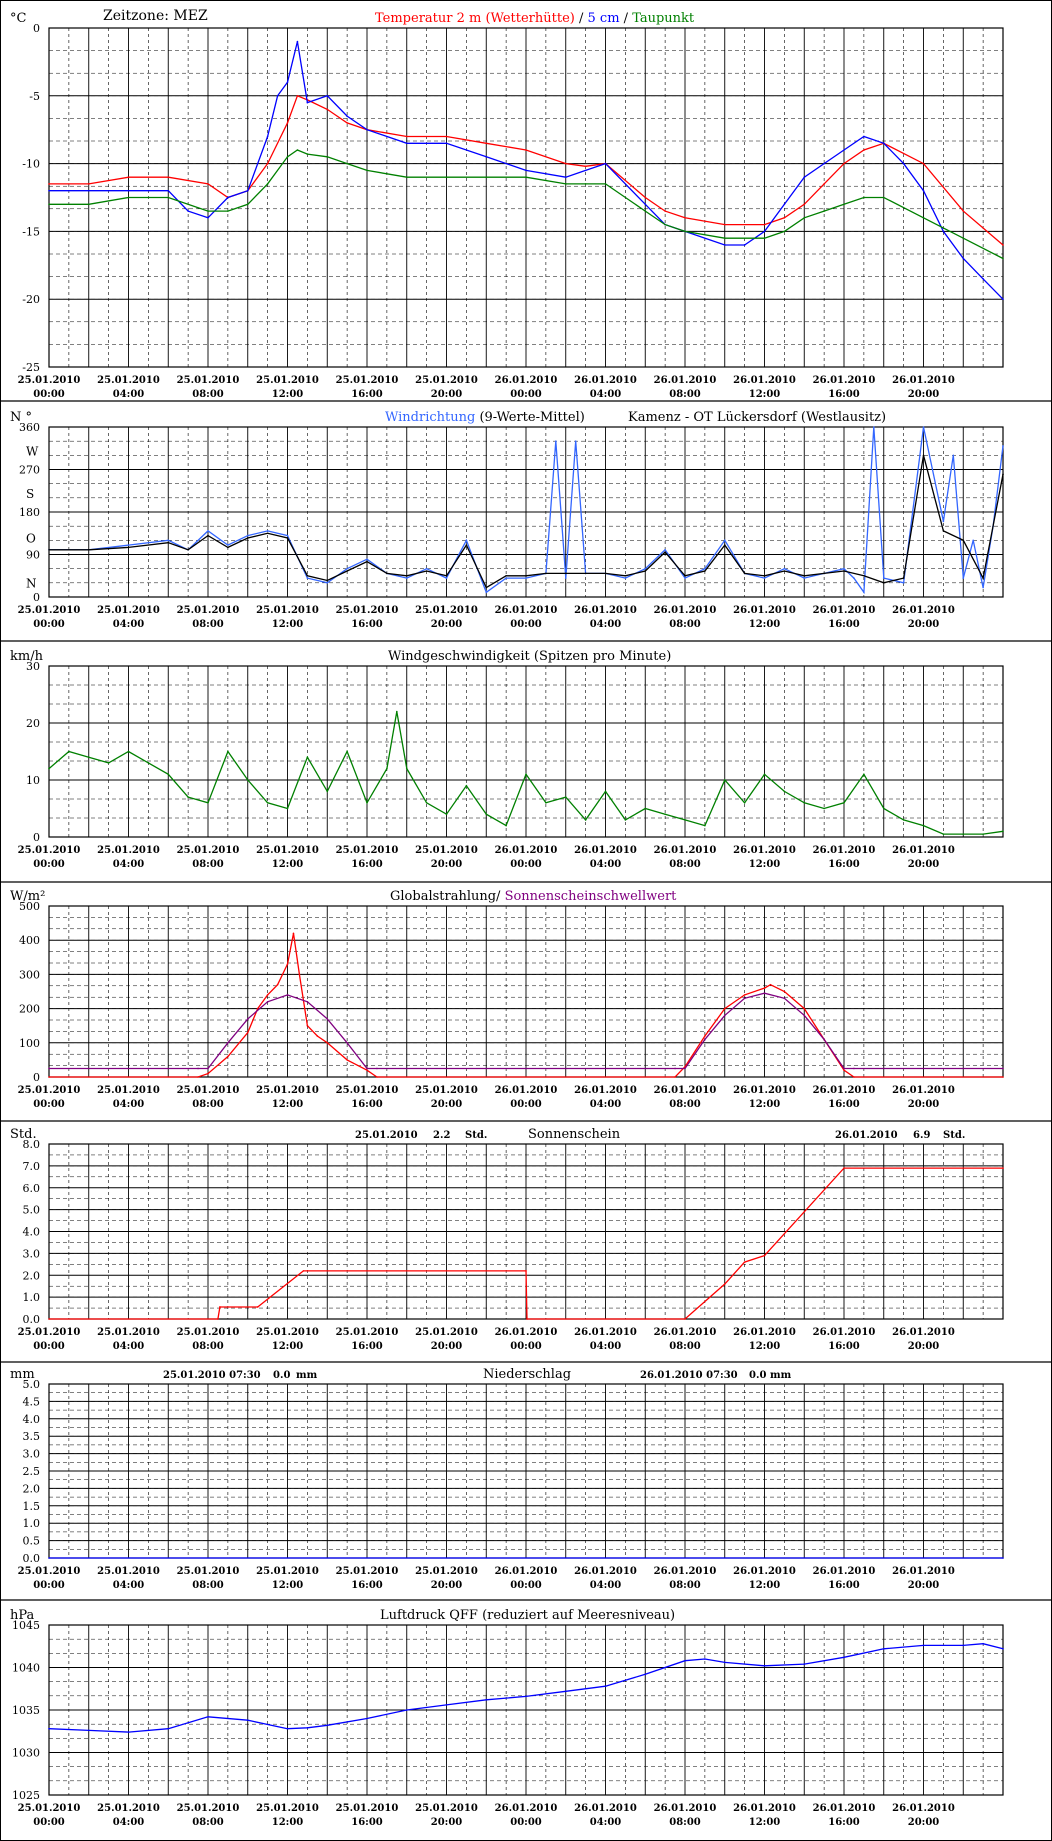 The height and width of the screenshot is (1841, 1052). Describe the element at coordinates (33, 780) in the screenshot. I see `y-tick-label: 10` at that location.